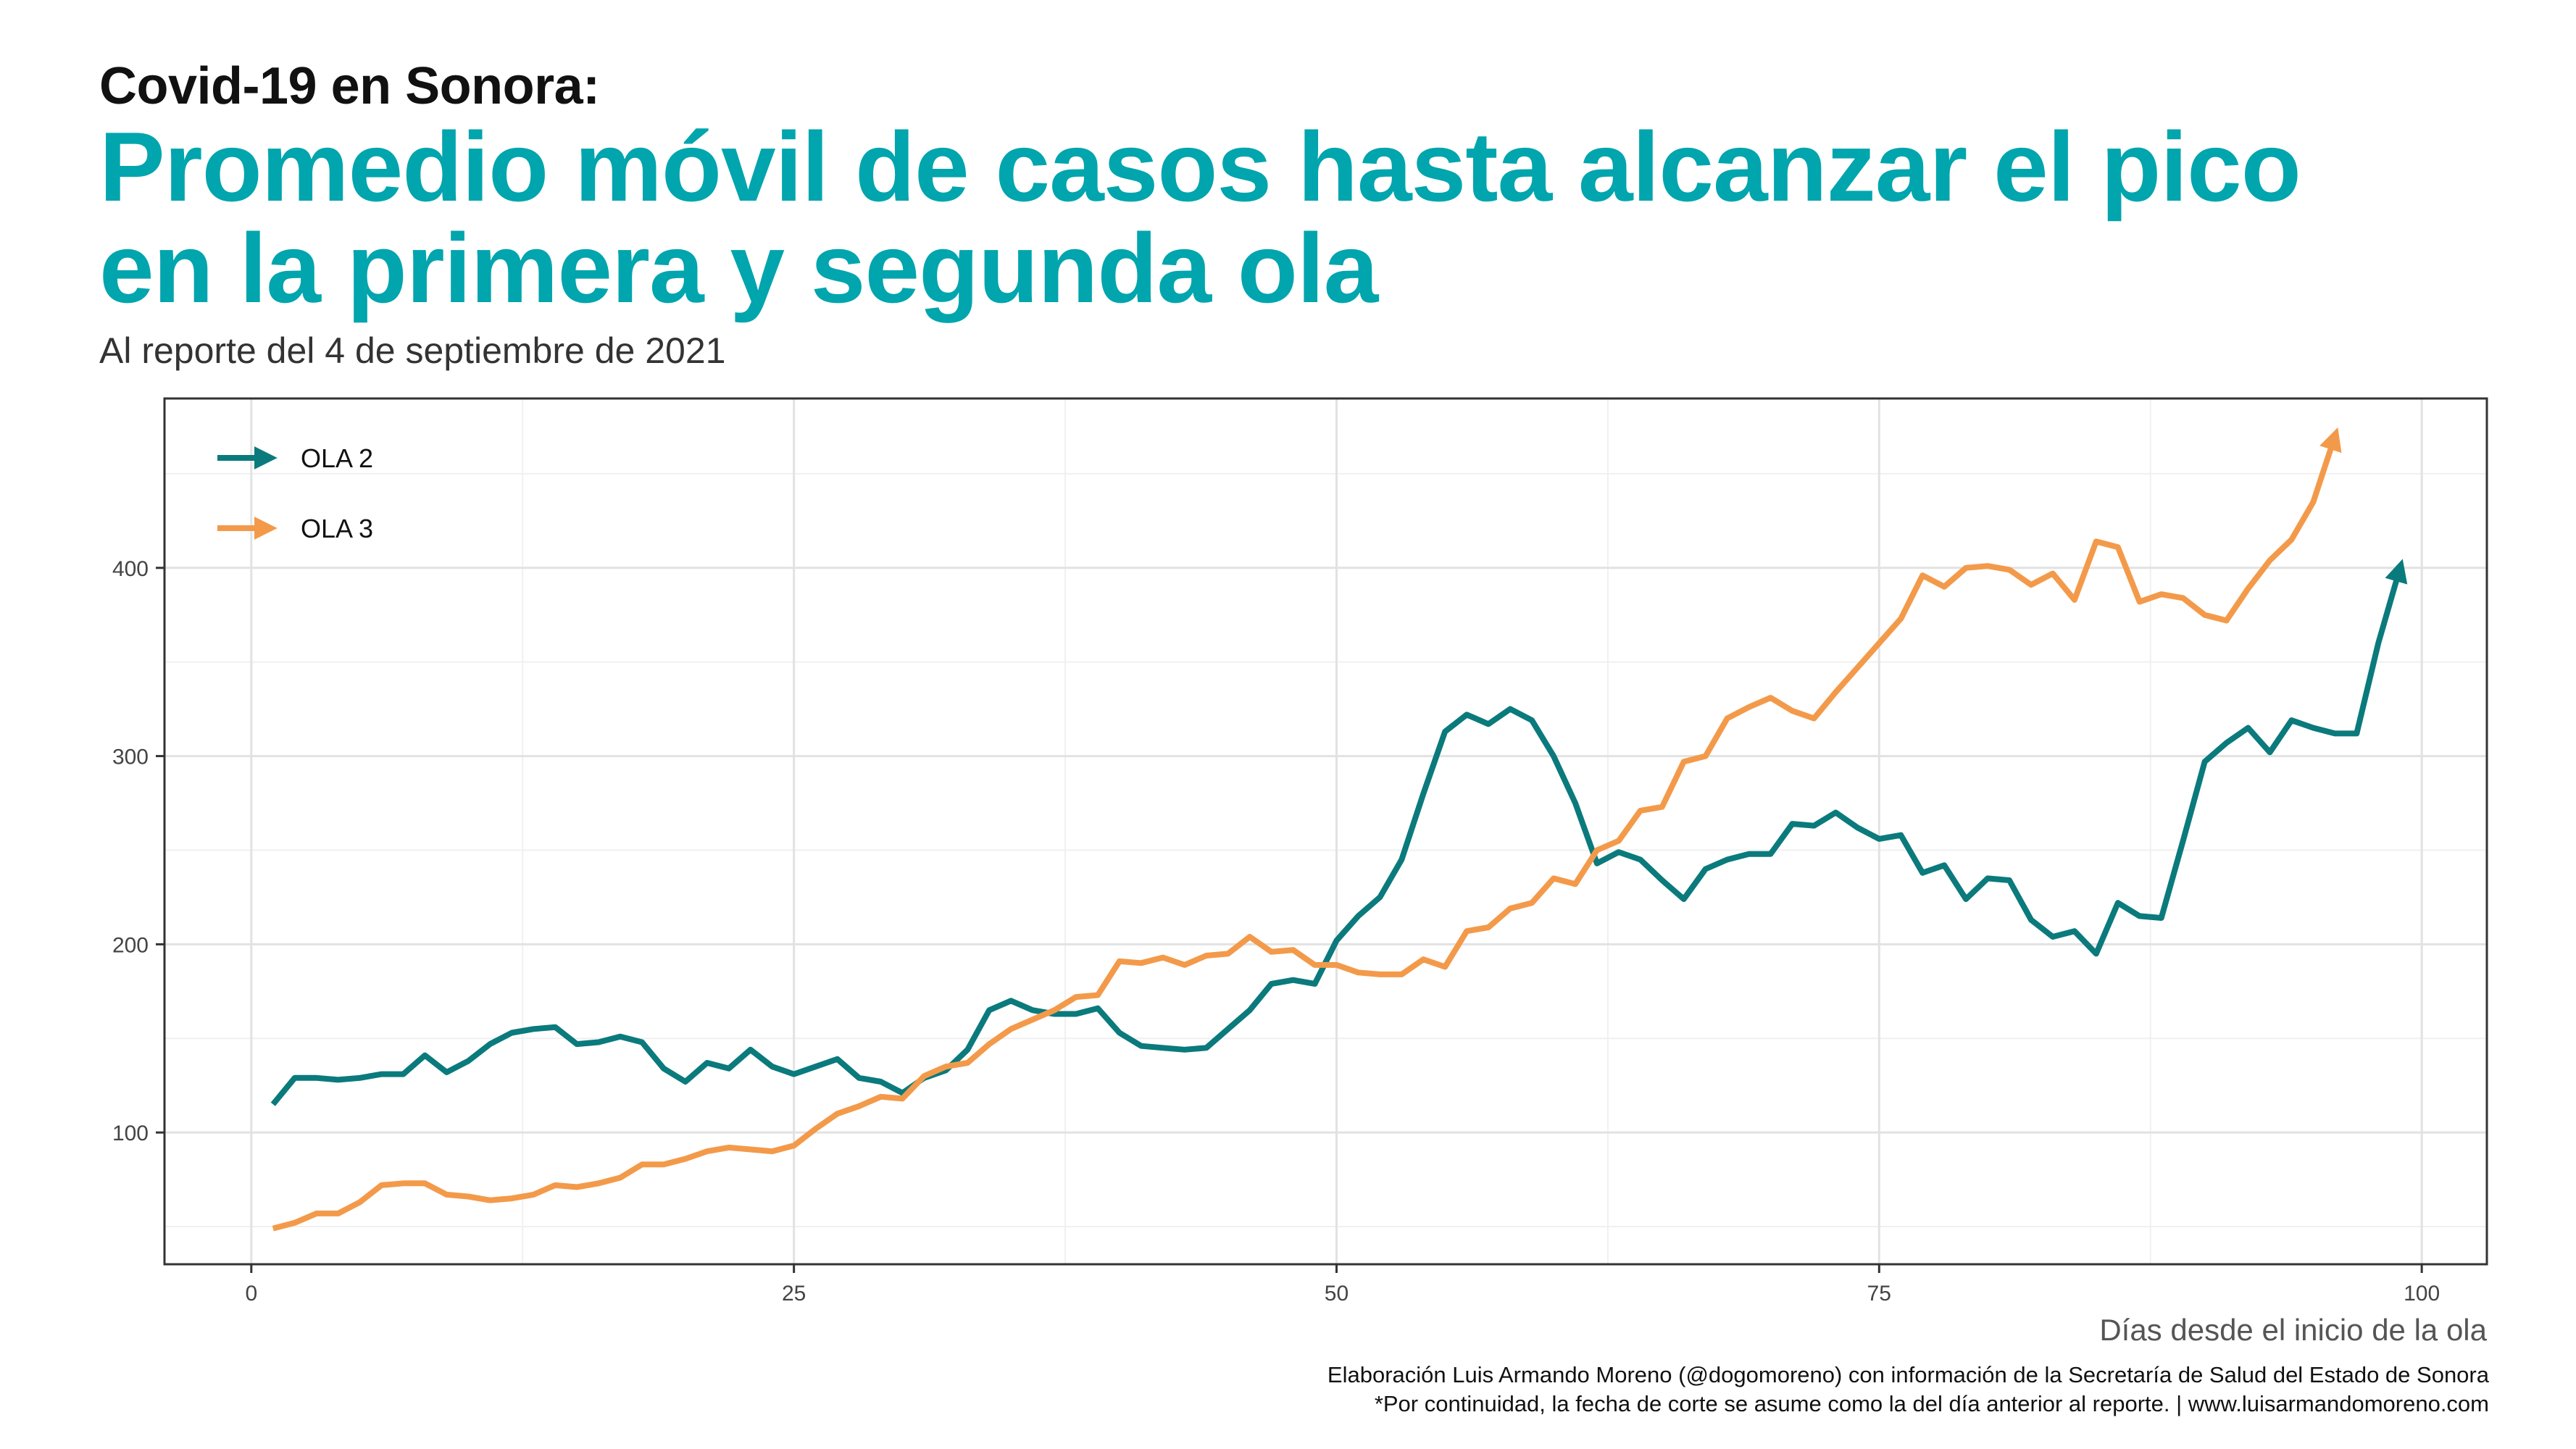 The image size is (2576, 1449). Describe the element at coordinates (337, 458) in the screenshot. I see `legend-label: OLA 2` at that location.